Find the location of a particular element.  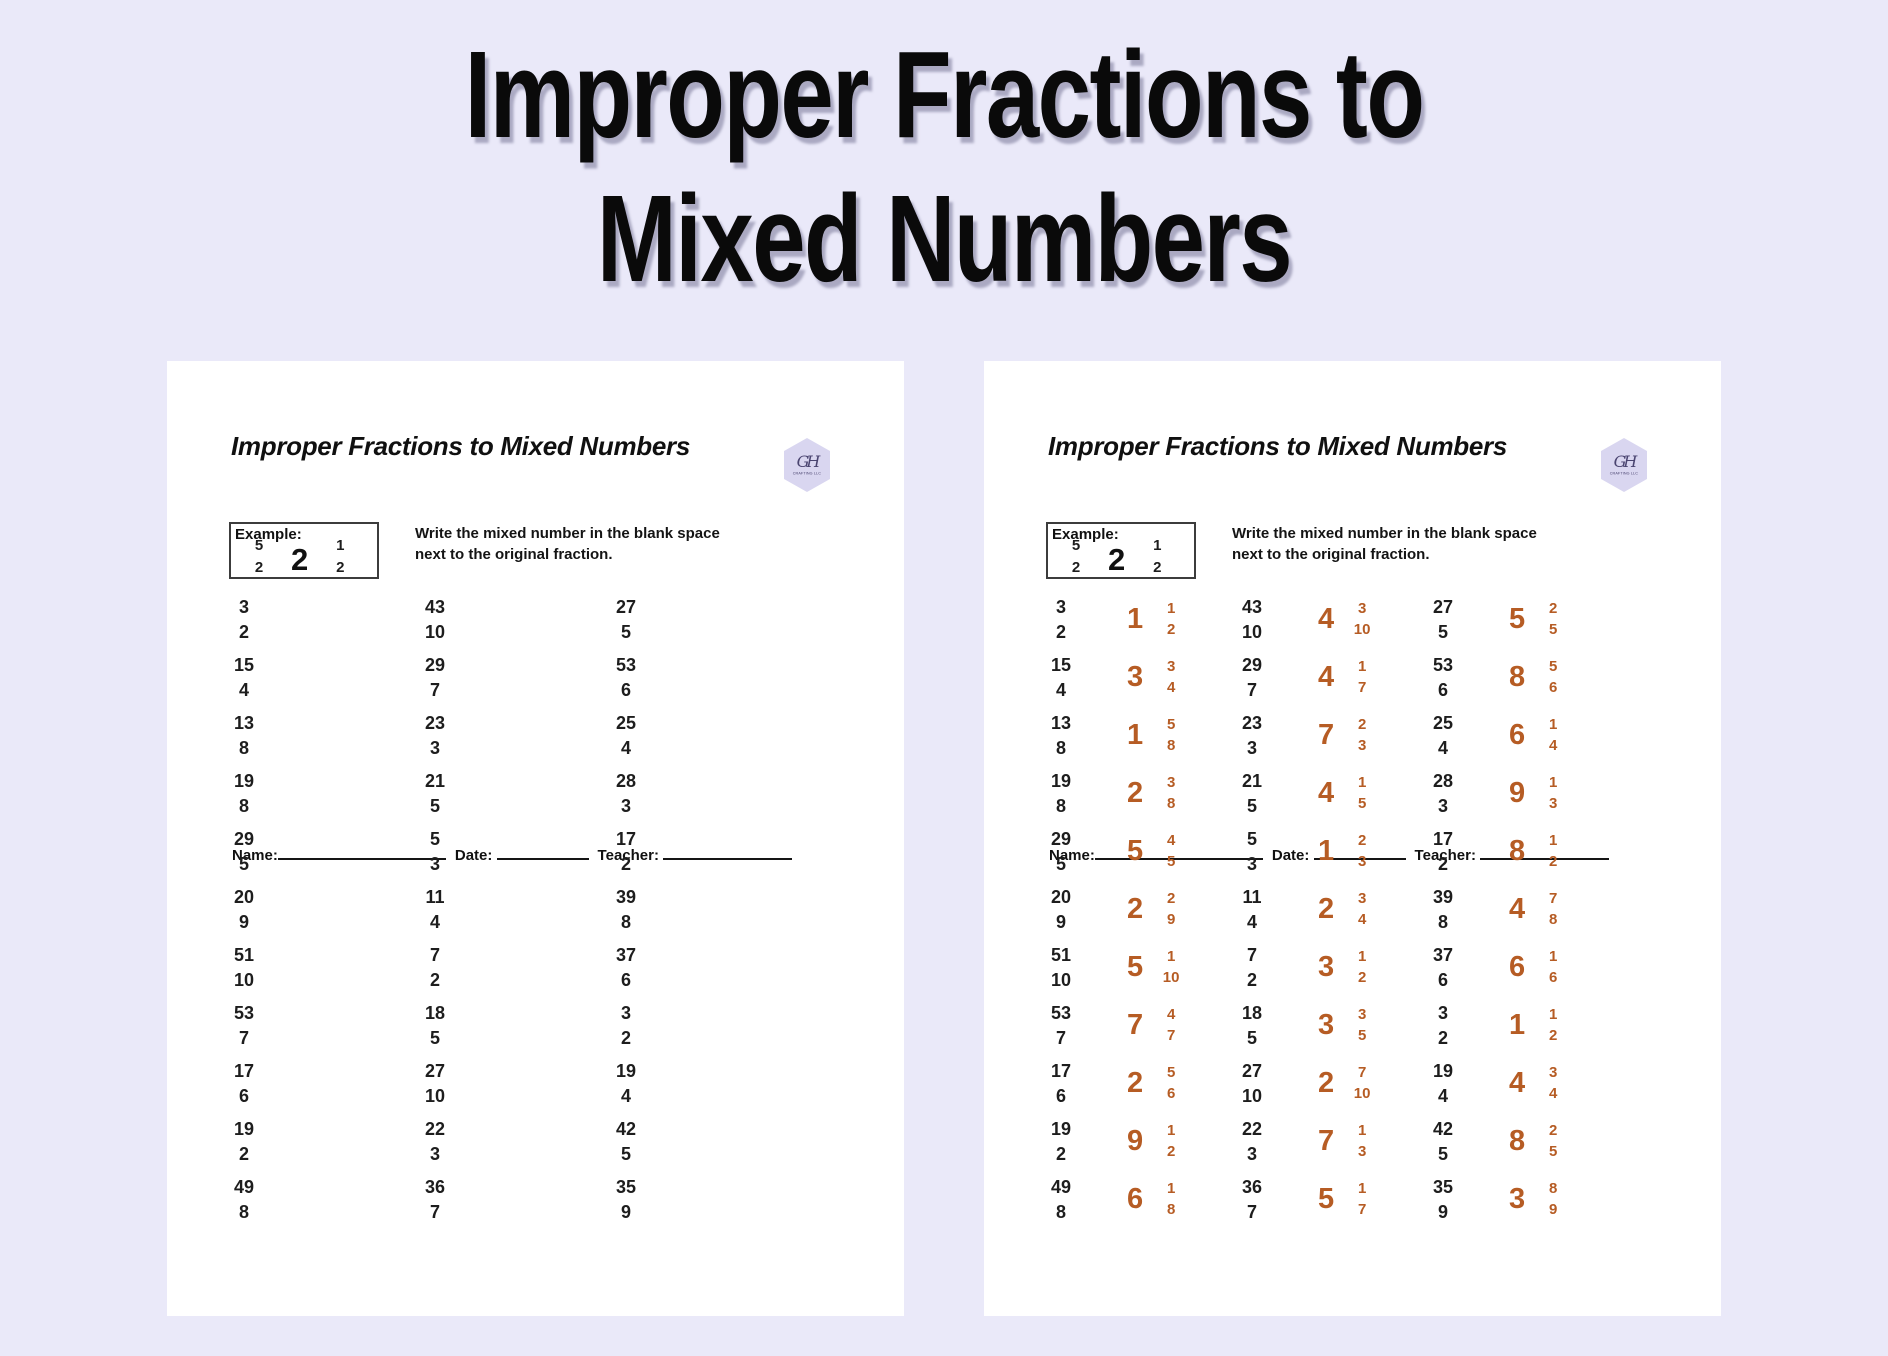

fraction-denominator: 10 is located at coordinates (1362, 1093).